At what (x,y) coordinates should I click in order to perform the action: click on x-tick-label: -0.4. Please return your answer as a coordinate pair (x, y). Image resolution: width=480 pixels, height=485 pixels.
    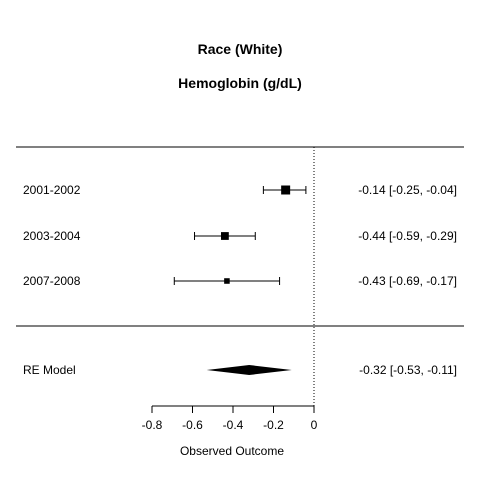
    Looking at the image, I should click on (233, 425).